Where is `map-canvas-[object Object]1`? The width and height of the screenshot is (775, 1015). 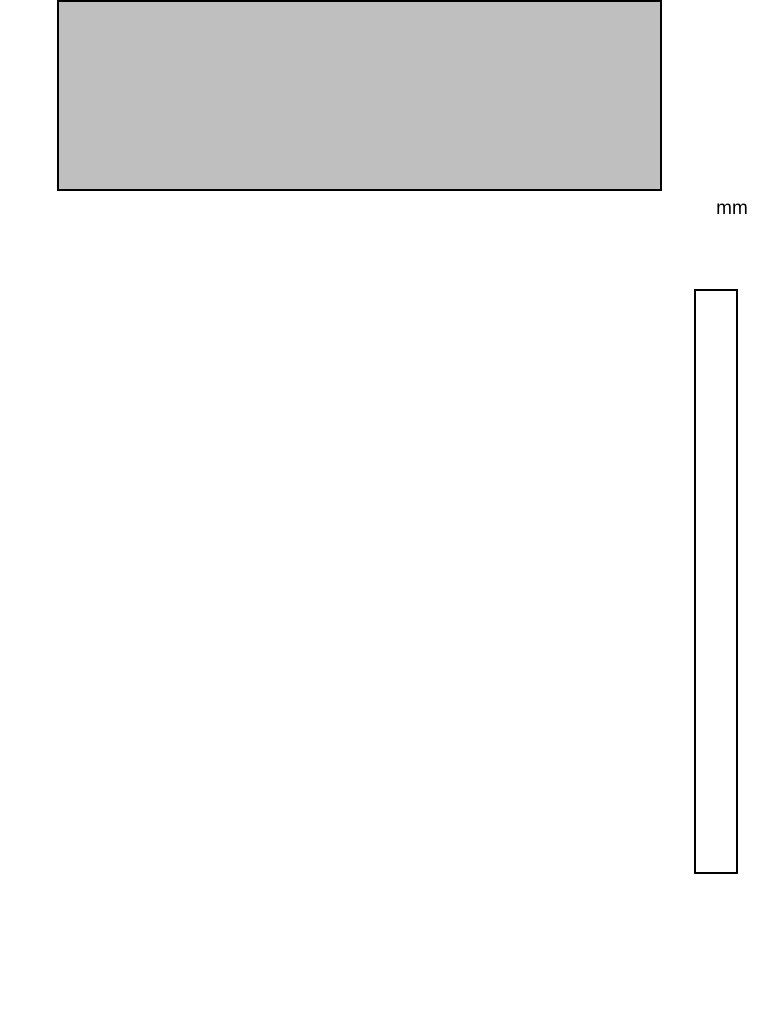 map-canvas-[object Object]1 is located at coordinates (359, 95).